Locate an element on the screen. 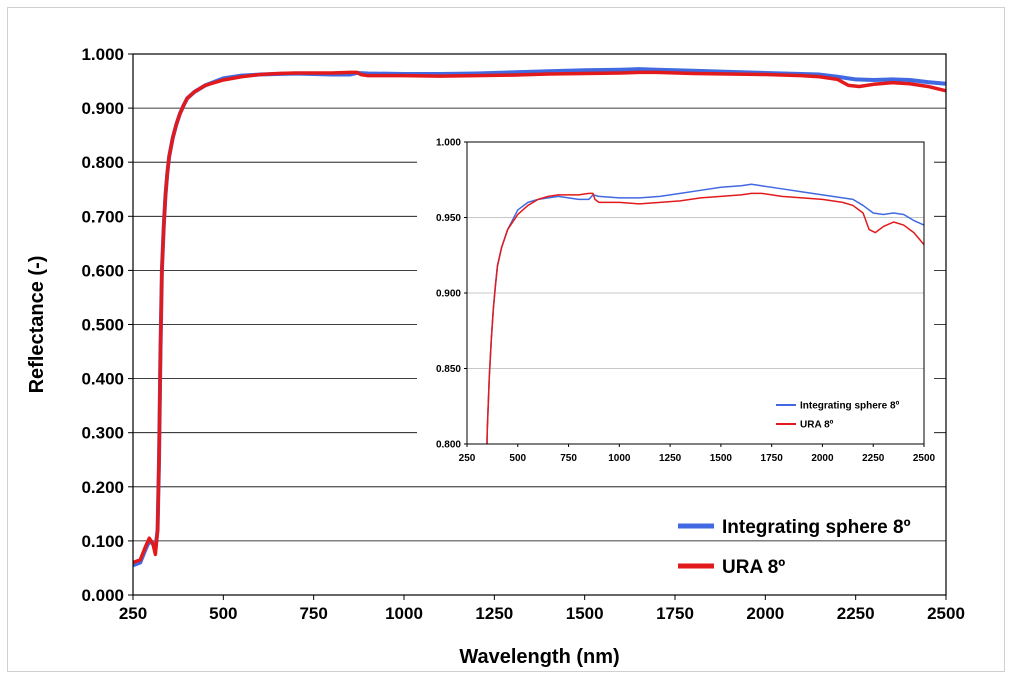  main-x-tick-label-1: 500 is located at coordinates (223, 613).